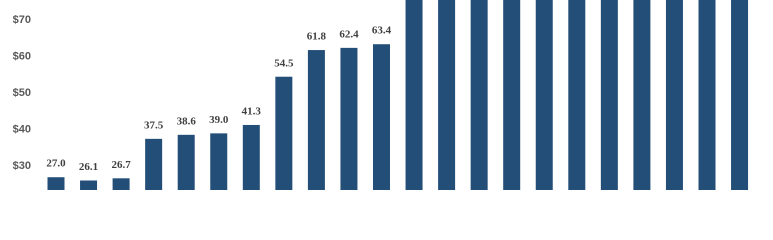  What do you see at coordinates (22, 93) in the screenshot?
I see `y-tick-label: $50` at bounding box center [22, 93].